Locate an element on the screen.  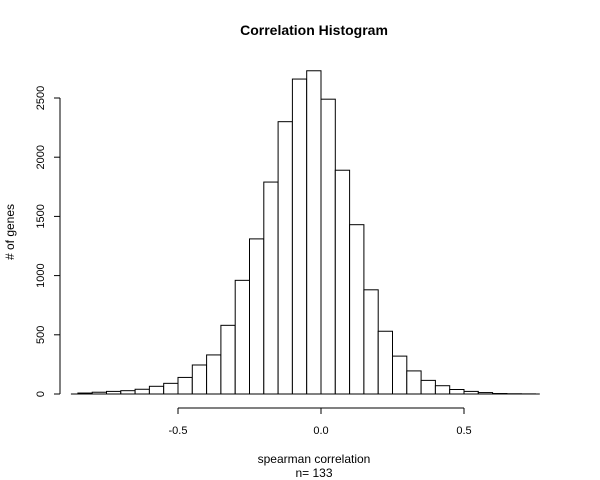
y-tick-label: 2500 is located at coordinates (41, 98).